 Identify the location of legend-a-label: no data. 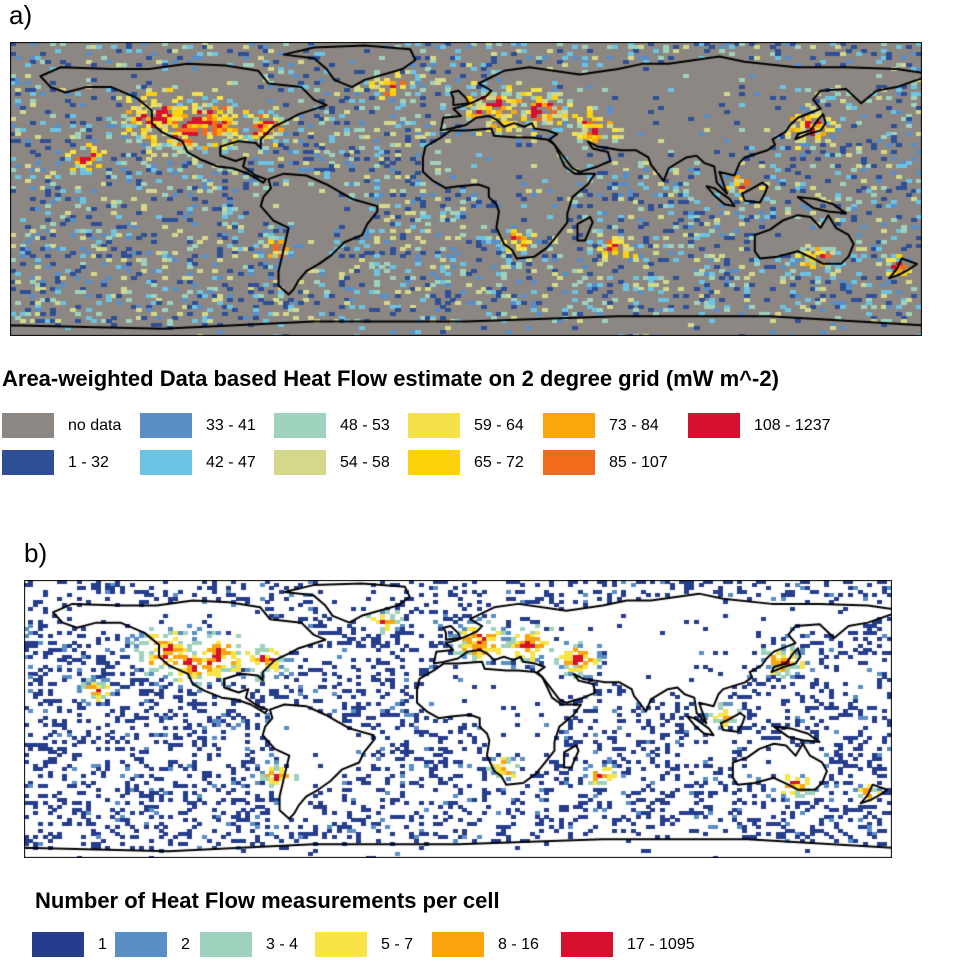
(95, 425).